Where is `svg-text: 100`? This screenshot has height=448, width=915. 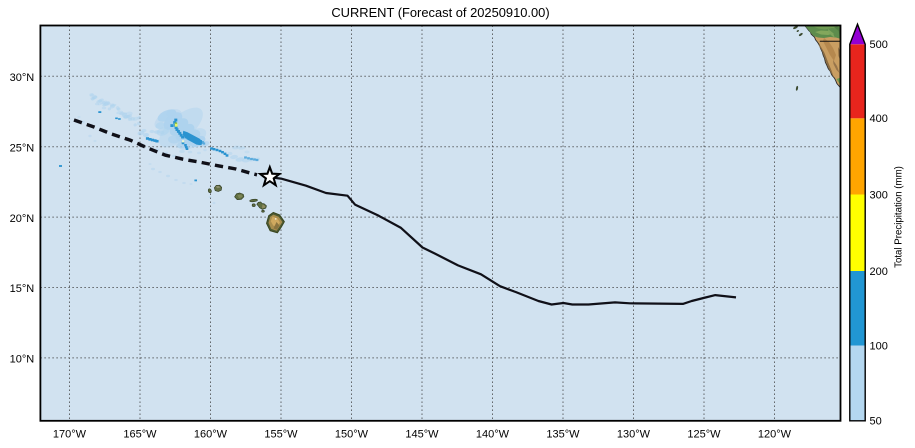
svg-text: 100 is located at coordinates (879, 346).